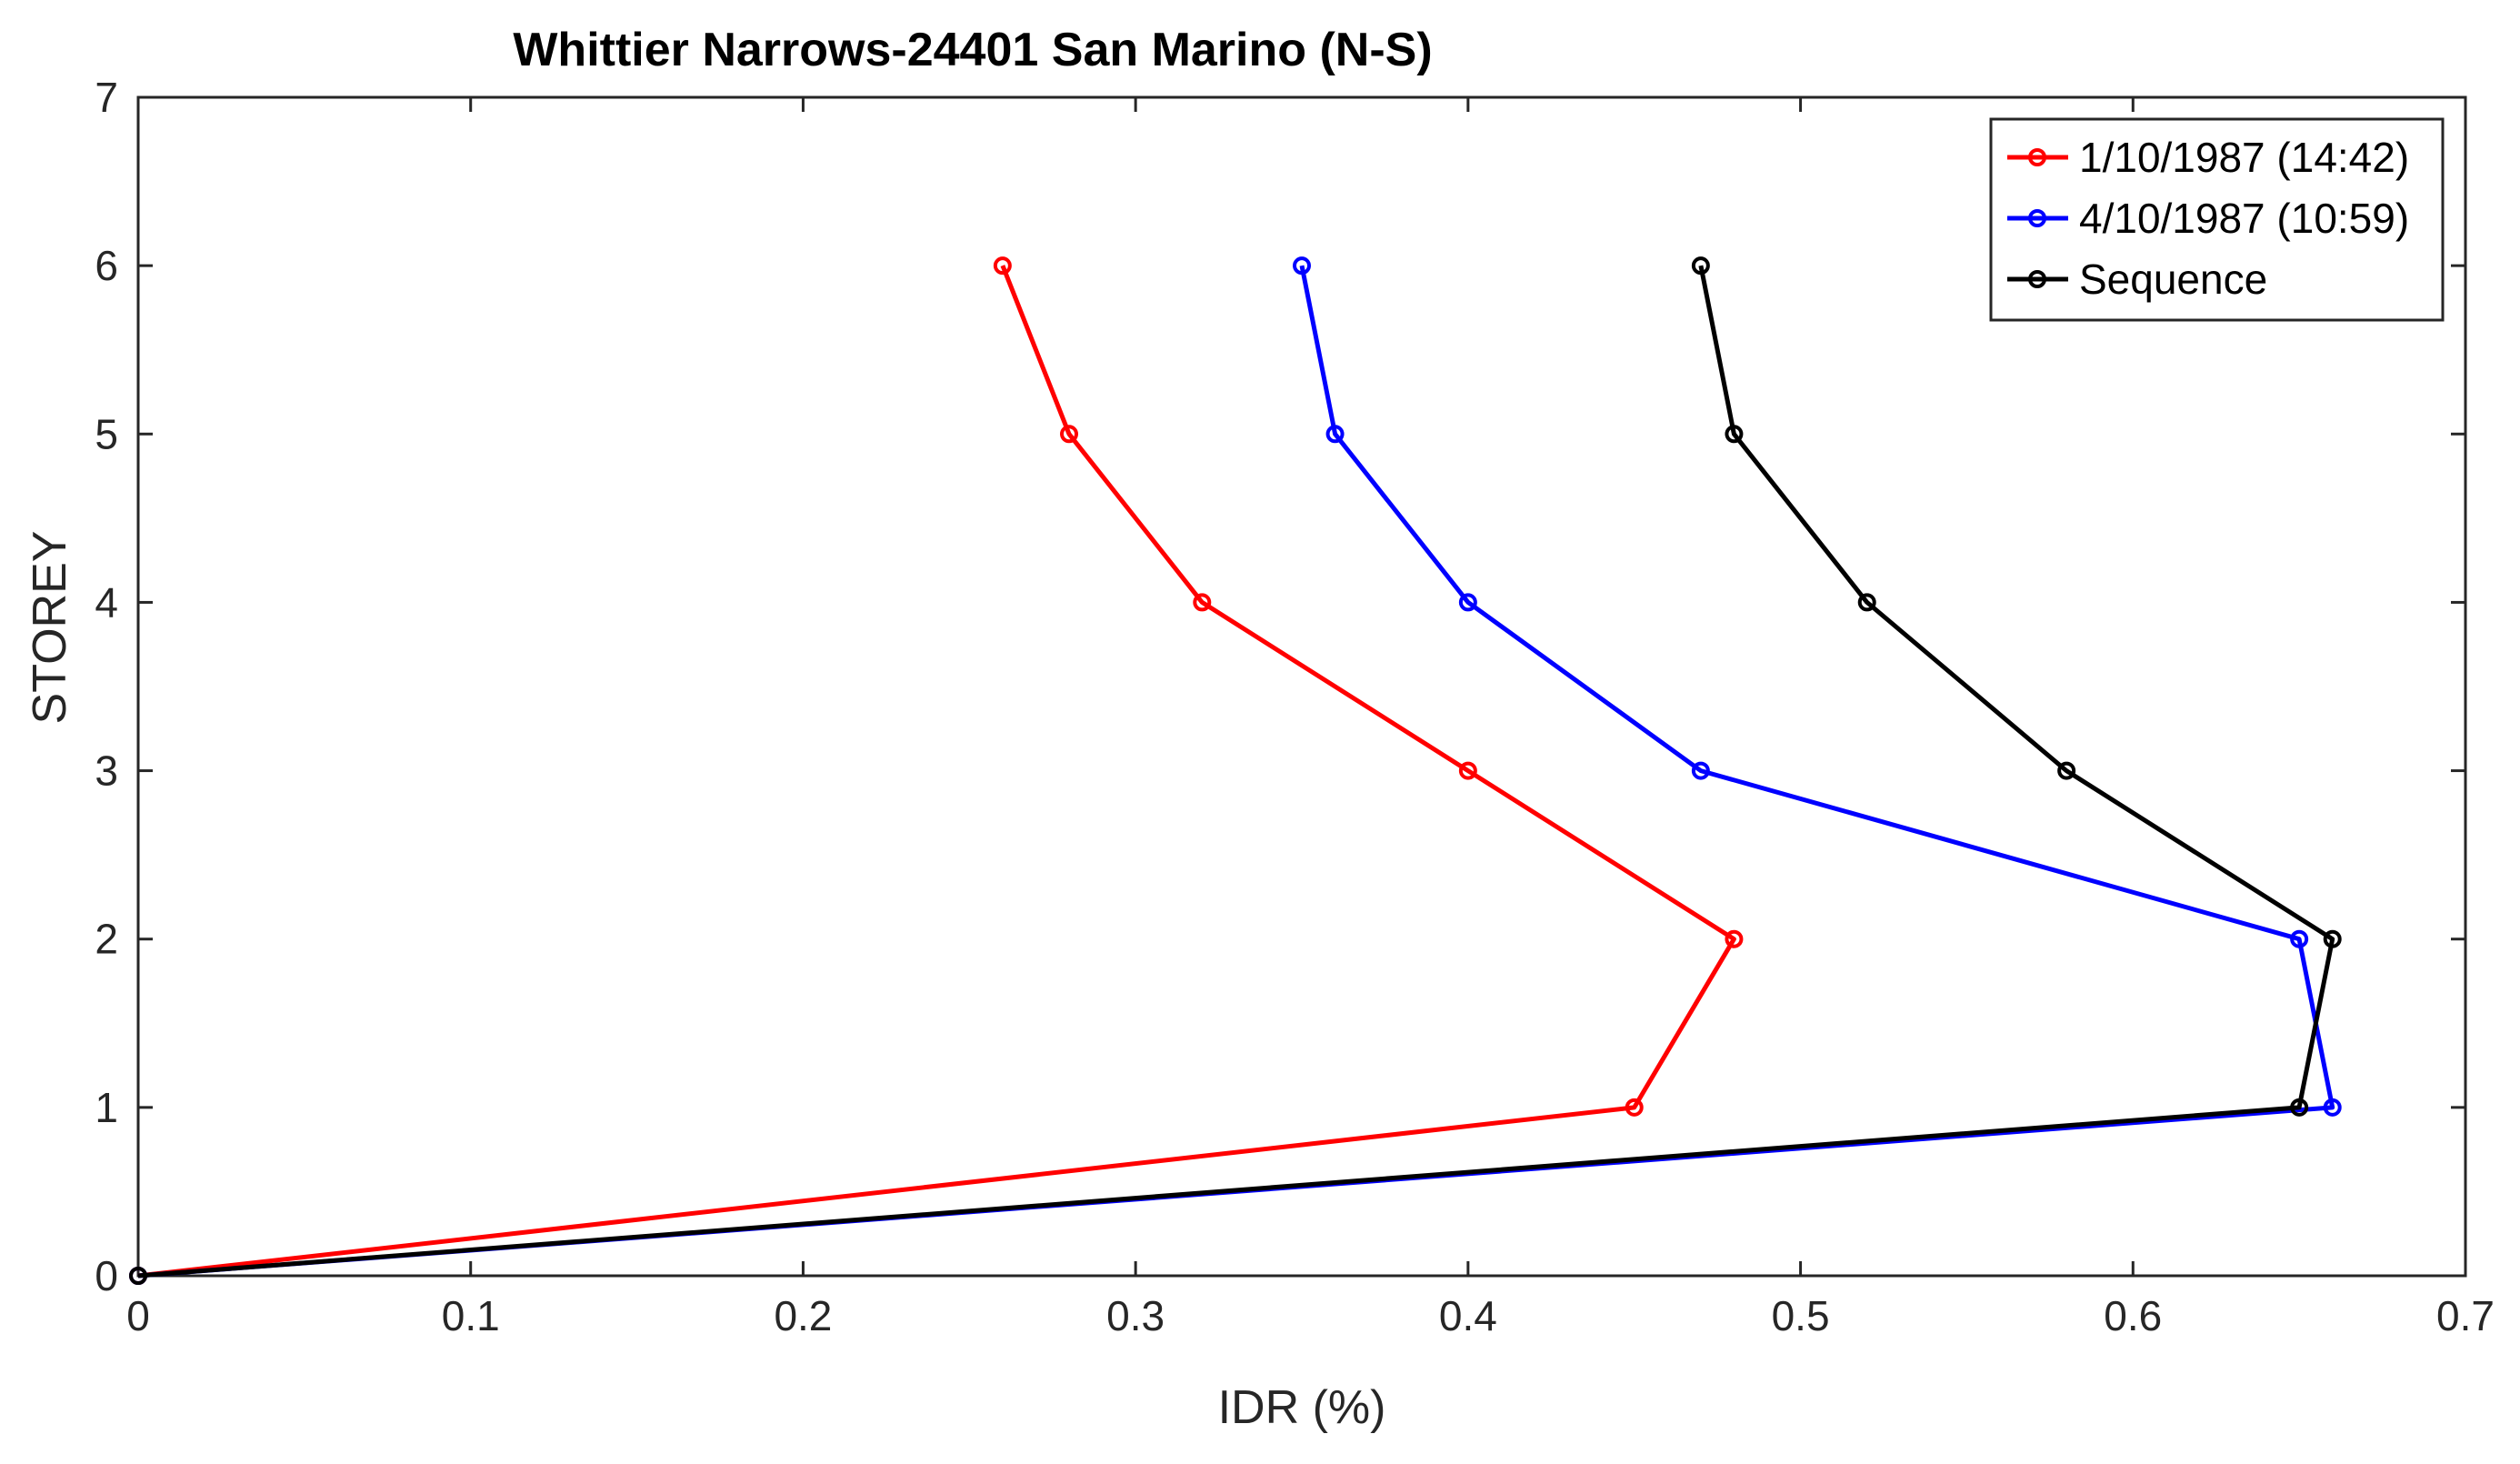  I want to click on y-tick-label: 2, so click(106, 939).